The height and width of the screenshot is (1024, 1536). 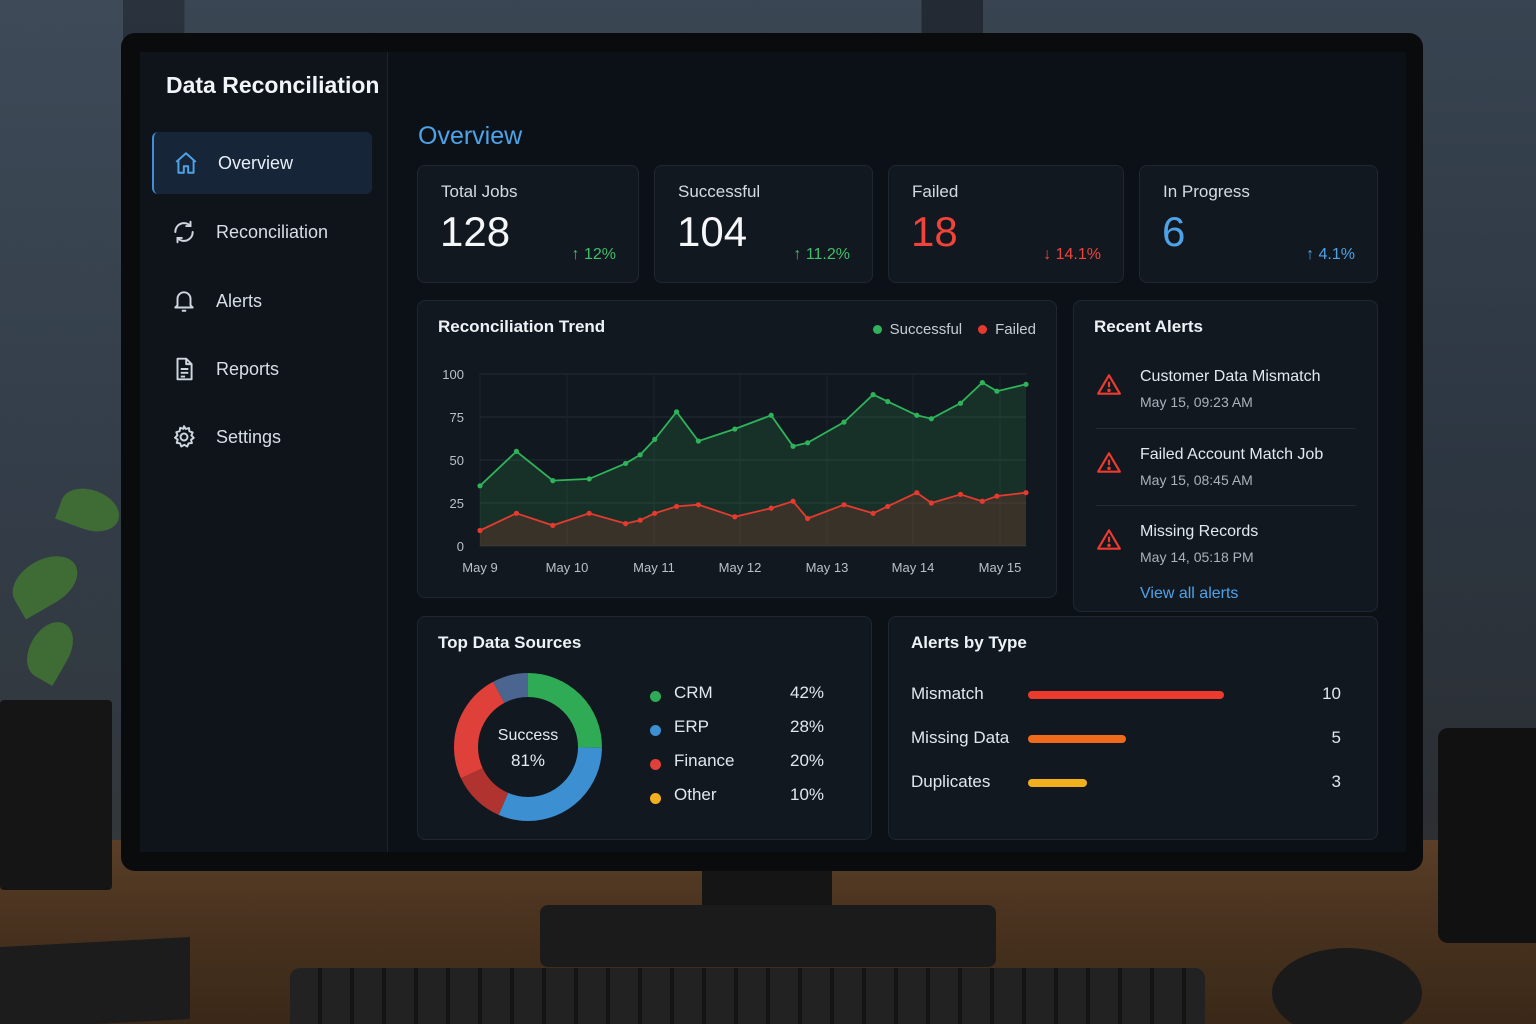 I want to click on y-tick-label: 0, so click(x=460, y=546).